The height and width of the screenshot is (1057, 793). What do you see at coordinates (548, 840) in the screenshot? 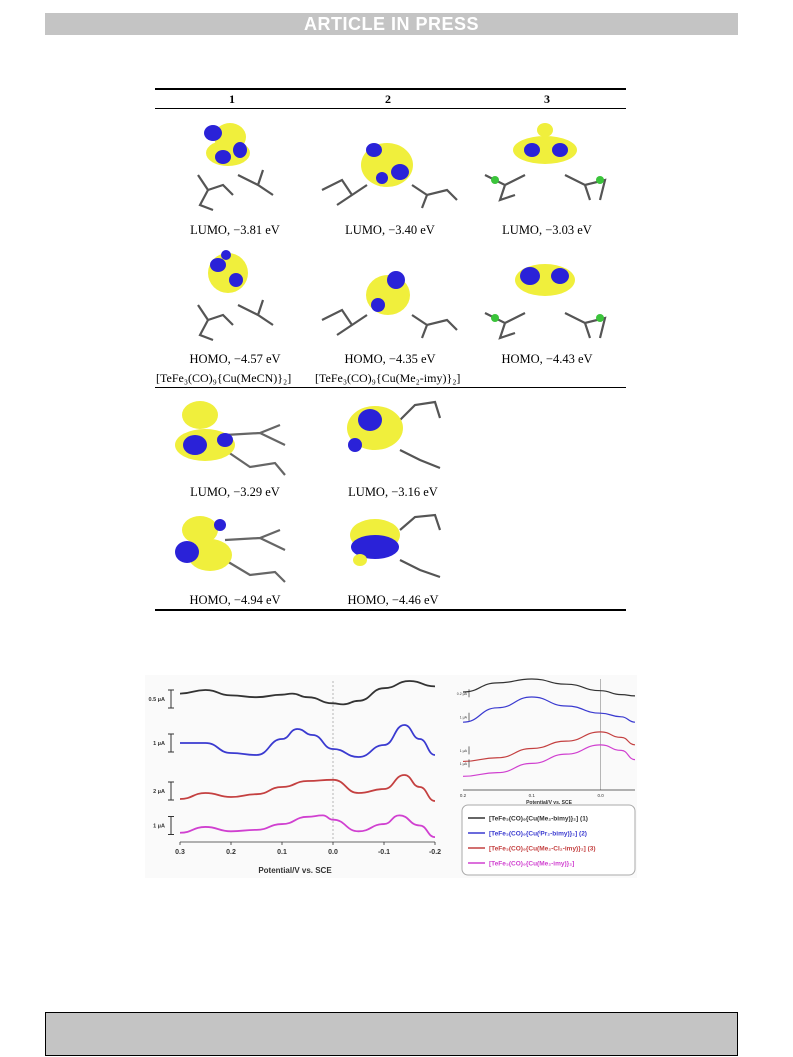
I see `legend-box` at bounding box center [548, 840].